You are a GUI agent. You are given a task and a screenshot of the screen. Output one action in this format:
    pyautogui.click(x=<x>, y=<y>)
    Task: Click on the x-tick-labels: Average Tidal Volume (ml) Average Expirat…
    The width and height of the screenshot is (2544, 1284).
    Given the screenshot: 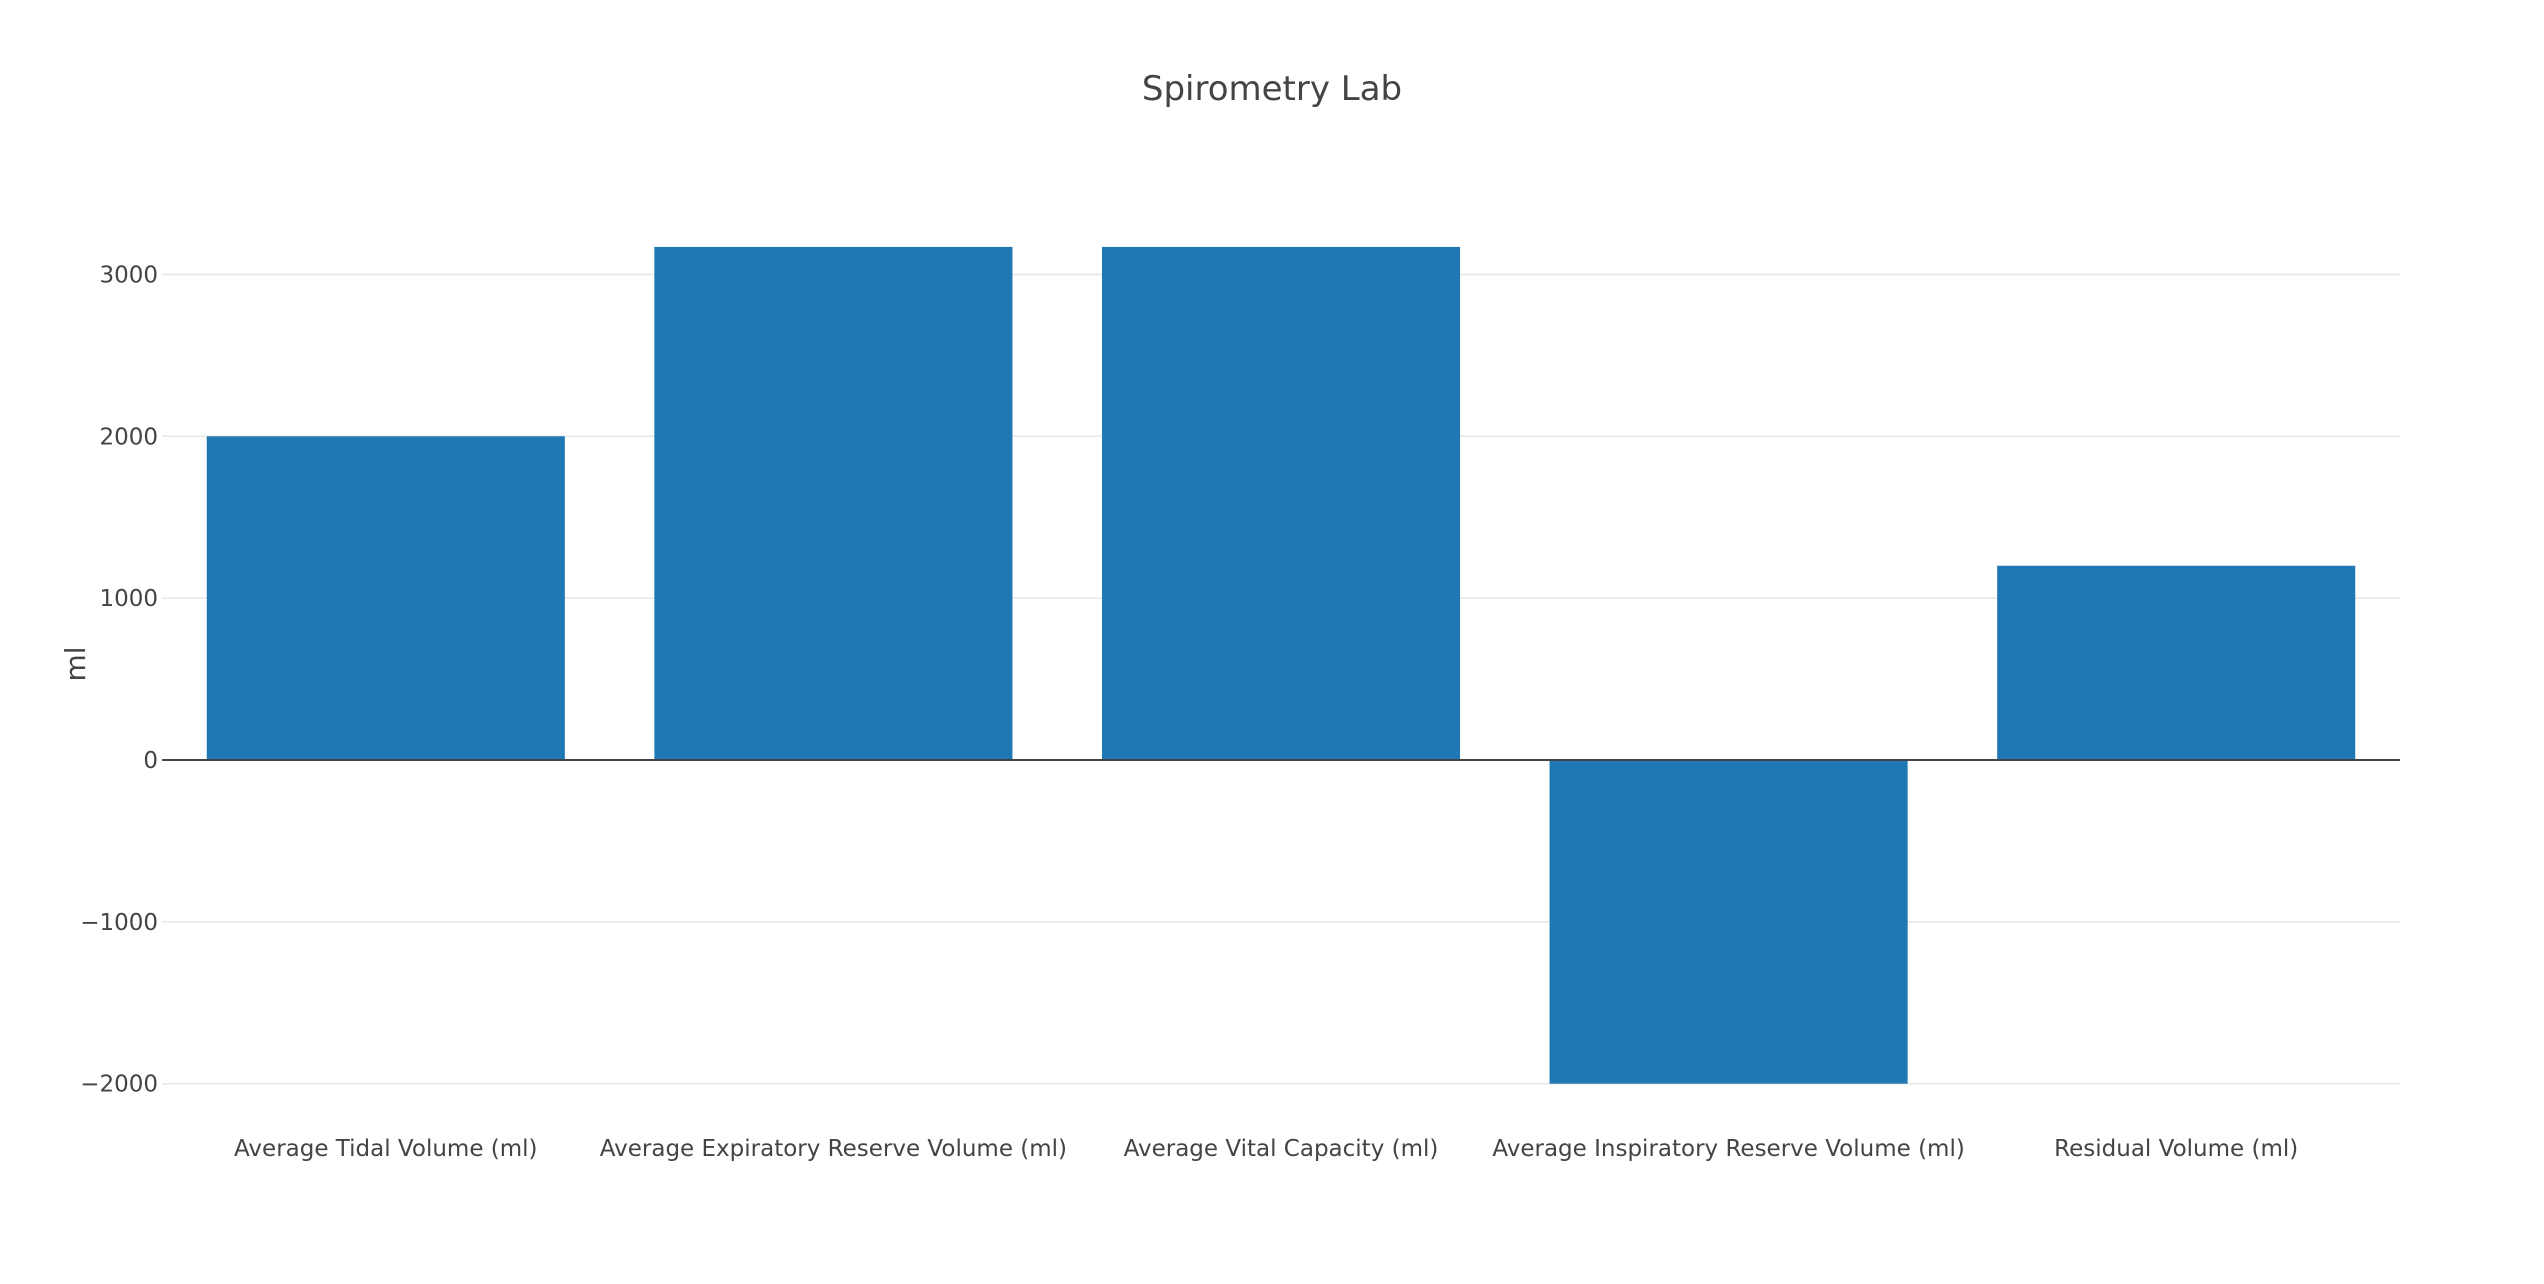 What is the action you would take?
    pyautogui.click(x=1266, y=1149)
    